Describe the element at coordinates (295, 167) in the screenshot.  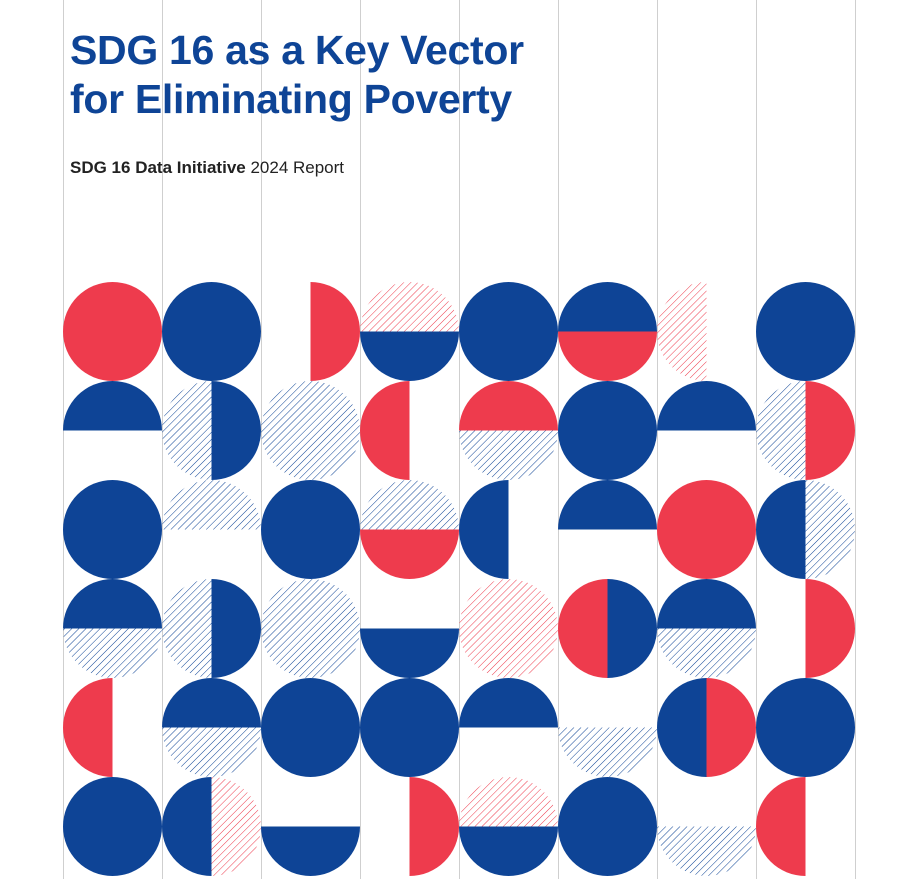
I see `subtitle-year-report: 2024 Report` at that location.